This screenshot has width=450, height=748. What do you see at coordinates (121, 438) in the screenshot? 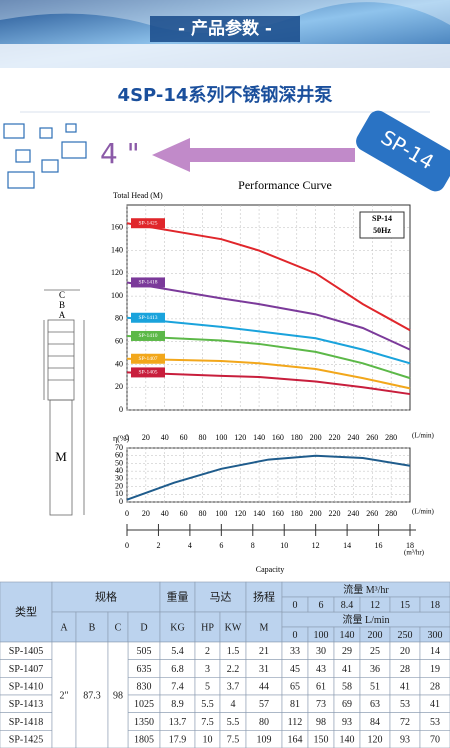
I see `y-axis-label: η(%)` at bounding box center [121, 438].